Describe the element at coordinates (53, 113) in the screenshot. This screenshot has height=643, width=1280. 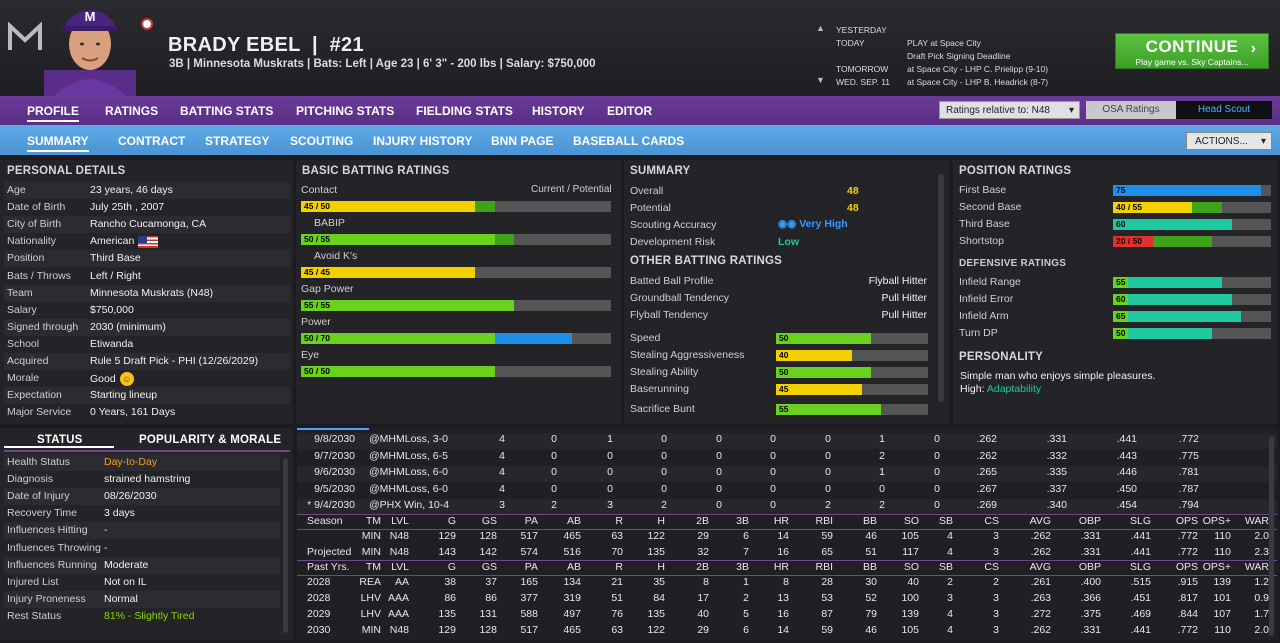
I see `tab-profile: PROFILE` at that location.